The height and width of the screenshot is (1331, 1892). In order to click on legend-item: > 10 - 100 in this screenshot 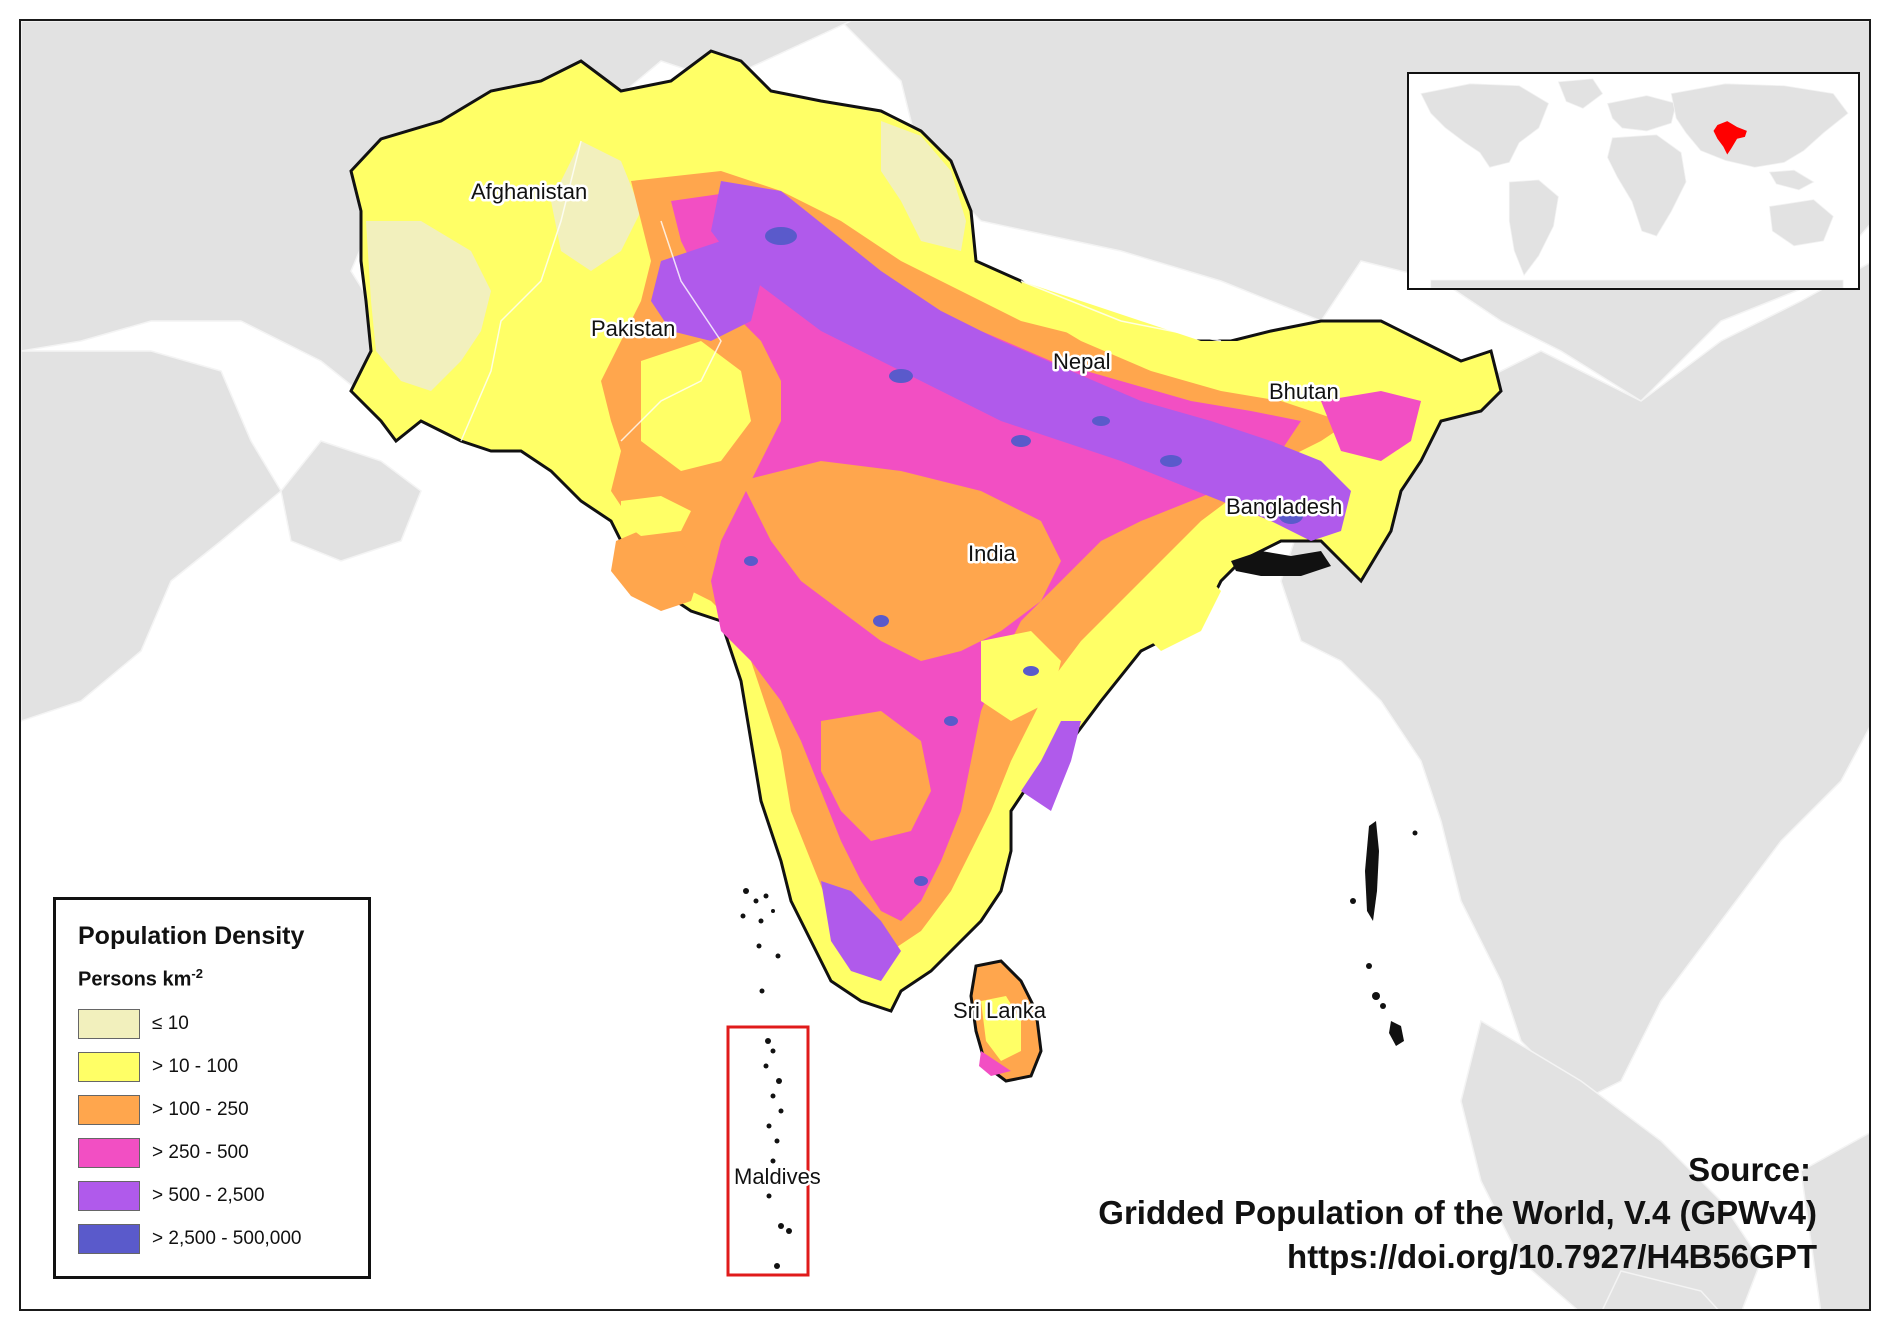, I will do `click(158, 1067)`.